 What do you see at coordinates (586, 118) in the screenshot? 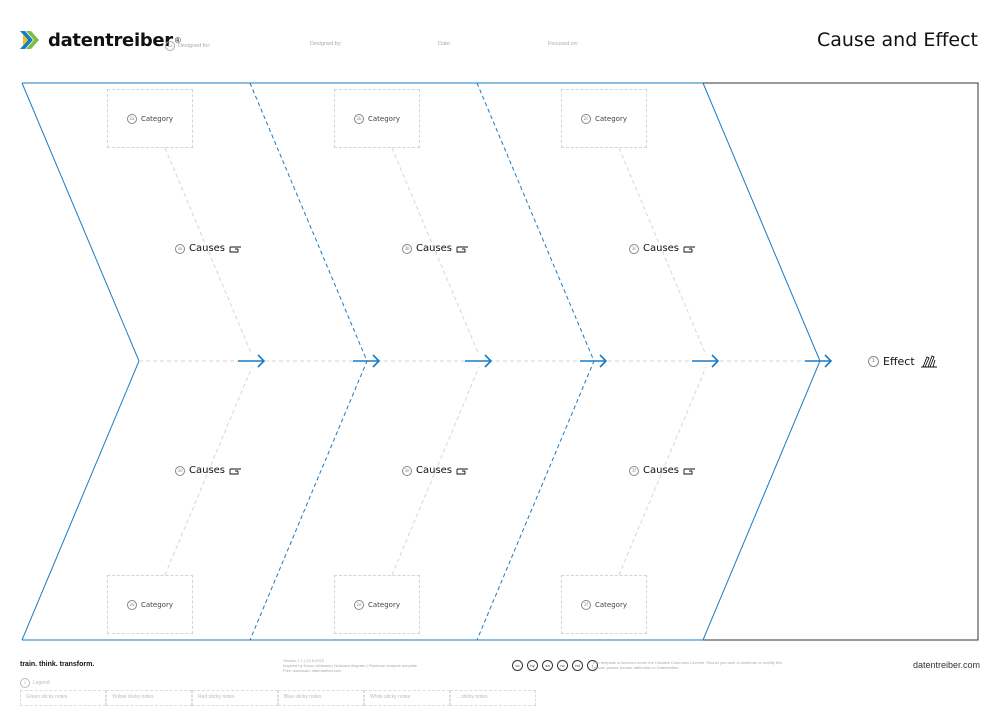
I see `category-number-badge: 2c` at bounding box center [586, 118].